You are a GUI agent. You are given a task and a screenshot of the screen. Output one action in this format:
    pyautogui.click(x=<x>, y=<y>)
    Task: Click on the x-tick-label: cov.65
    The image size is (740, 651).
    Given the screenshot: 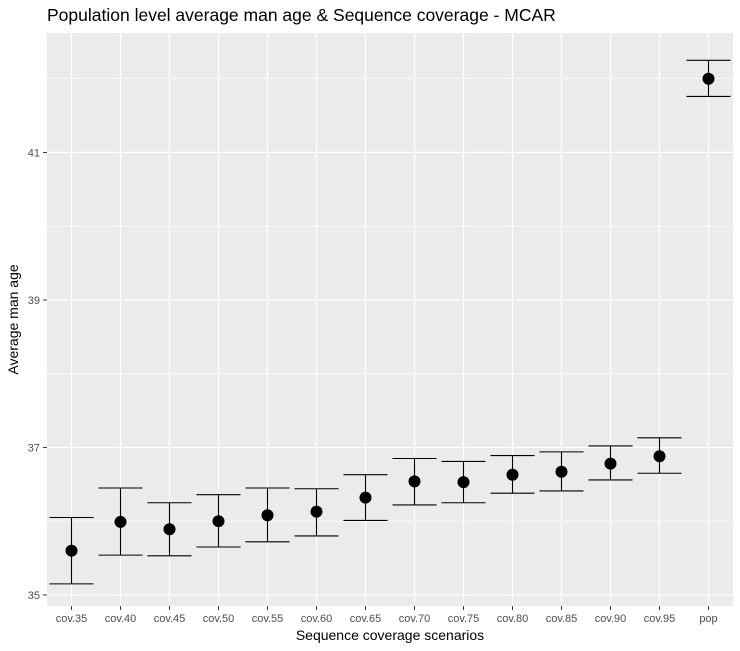 What is the action you would take?
    pyautogui.click(x=366, y=619)
    